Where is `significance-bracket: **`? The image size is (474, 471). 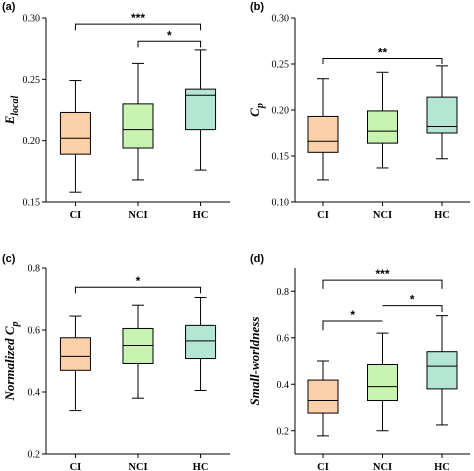 significance-bracket: ** is located at coordinates (382, 54).